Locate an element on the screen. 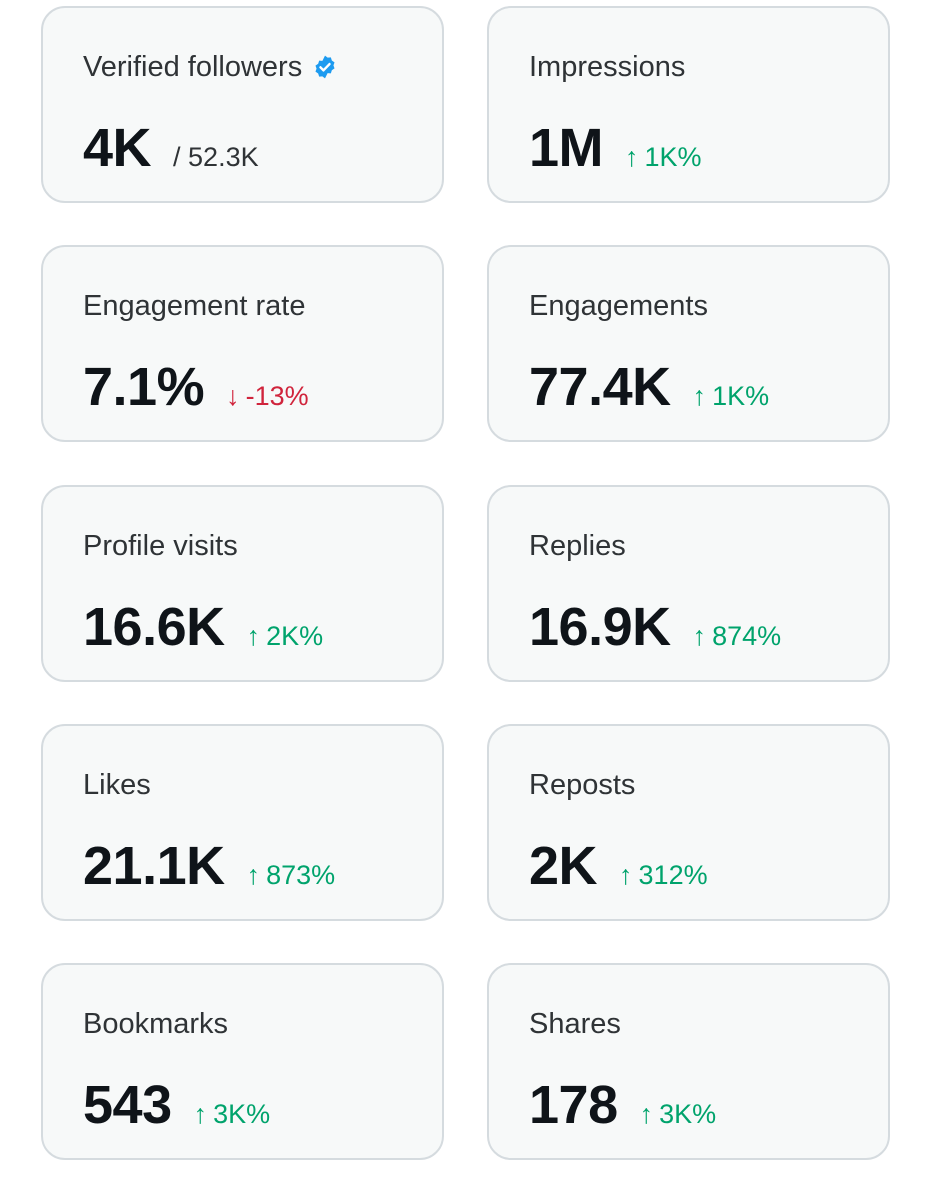 The width and height of the screenshot is (932, 1200). metric-title: Profile visits is located at coordinates (160, 546).